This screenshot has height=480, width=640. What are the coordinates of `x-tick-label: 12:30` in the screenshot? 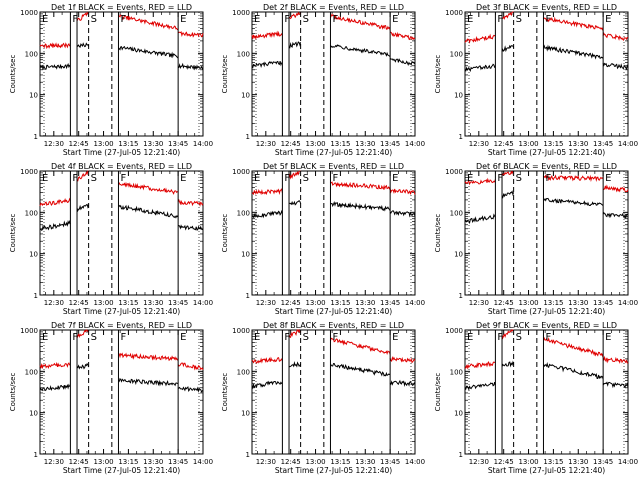 It's located at (266, 462).